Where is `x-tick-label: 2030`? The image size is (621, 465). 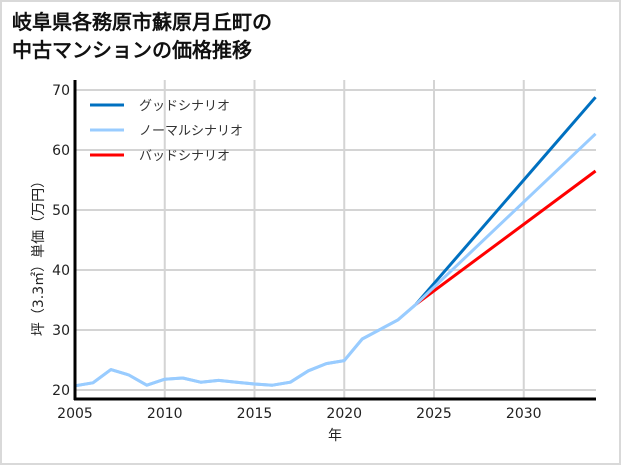 x-tick-label: 2030 is located at coordinates (524, 414).